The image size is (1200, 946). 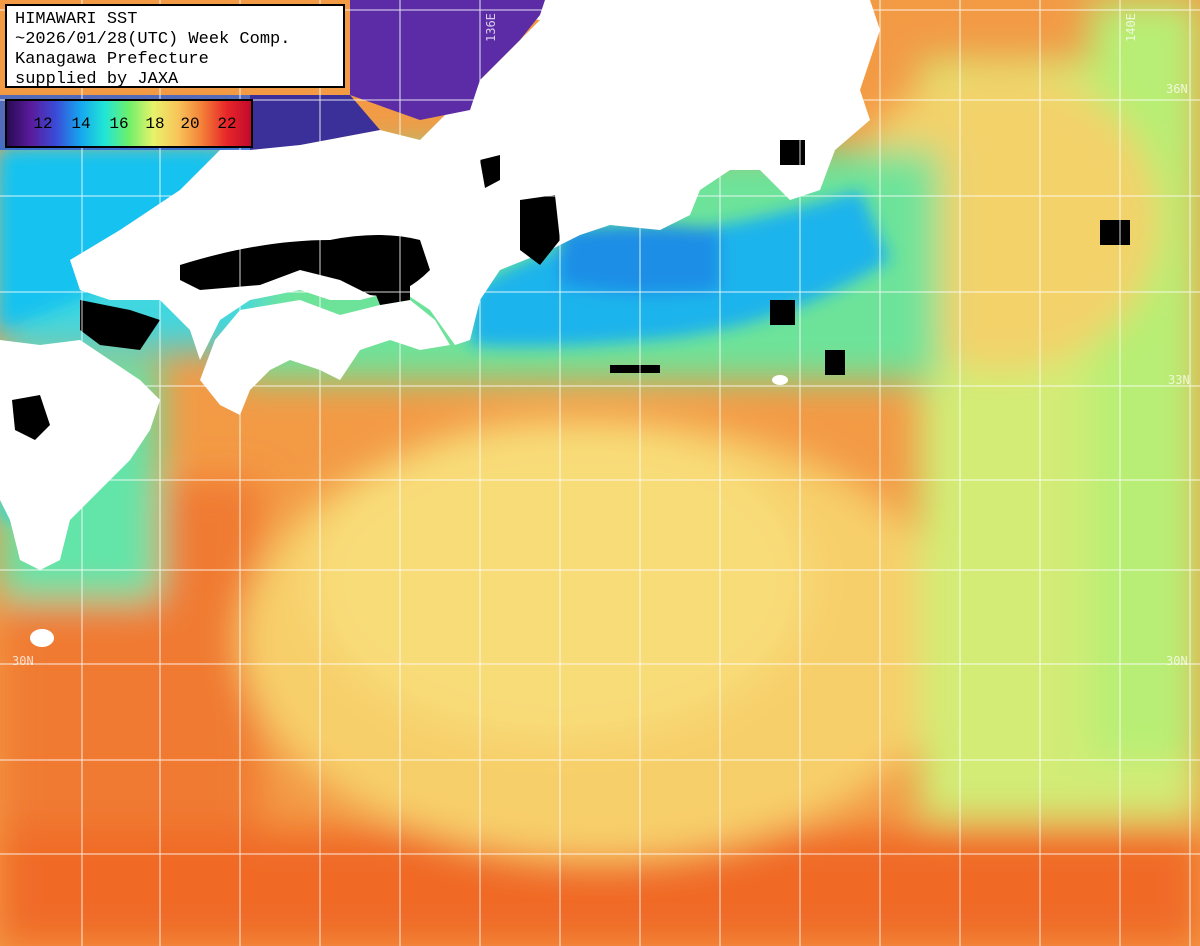 I want to click on lat-label-36n: 36N, so click(x=1177, y=89).